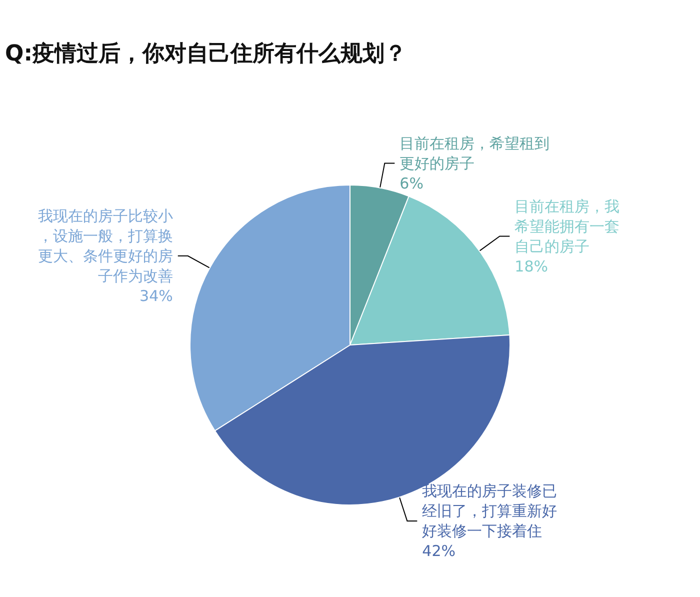 This screenshot has width=700, height=597. I want to click on slice-label: 我现在的房子比较小，设施一般，打算换更大、条件更好的房子作为改善, so click(105, 245).